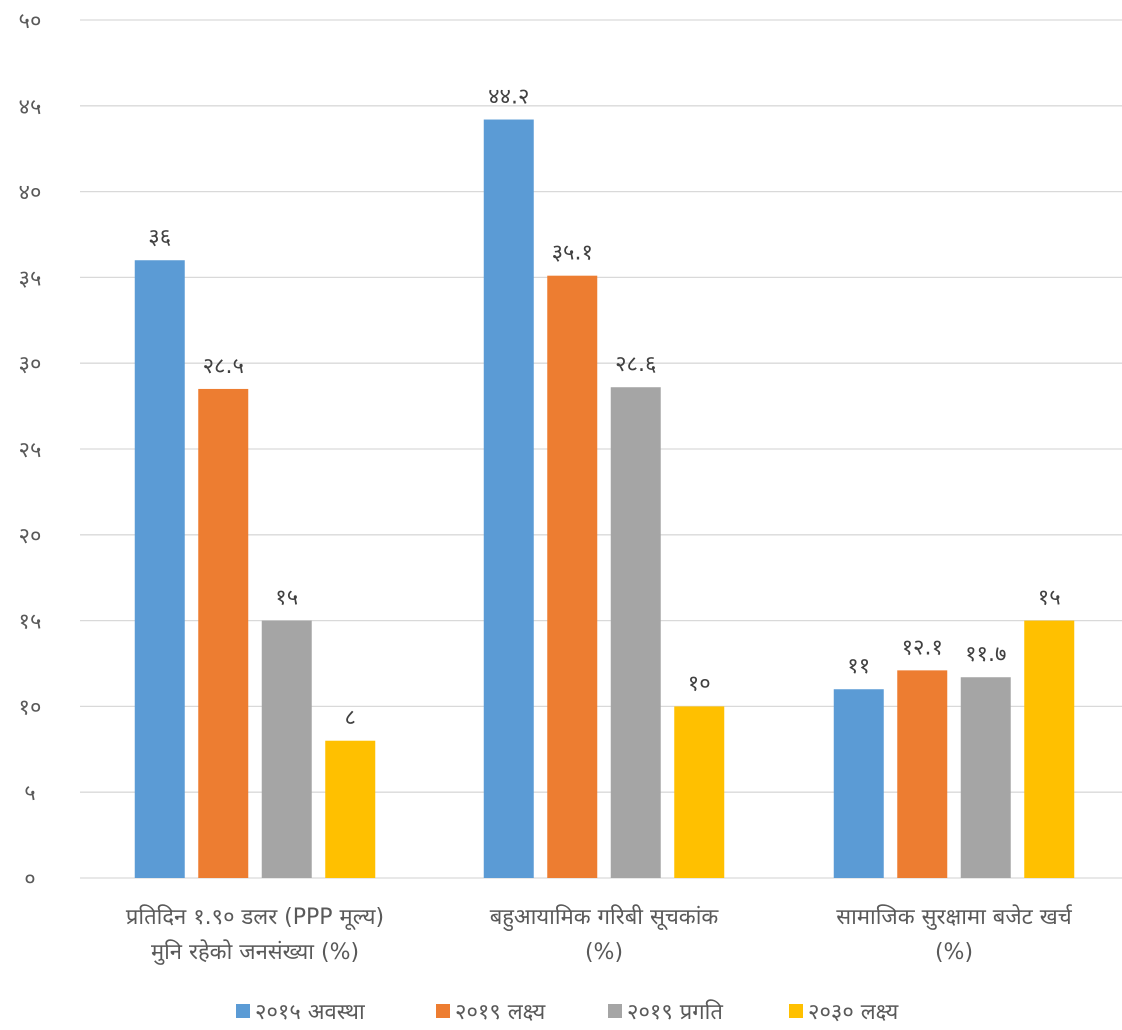 The height and width of the screenshot is (1030, 1122). What do you see at coordinates (29, 879) in the screenshot?
I see `y-tick-label: ०` at bounding box center [29, 879].